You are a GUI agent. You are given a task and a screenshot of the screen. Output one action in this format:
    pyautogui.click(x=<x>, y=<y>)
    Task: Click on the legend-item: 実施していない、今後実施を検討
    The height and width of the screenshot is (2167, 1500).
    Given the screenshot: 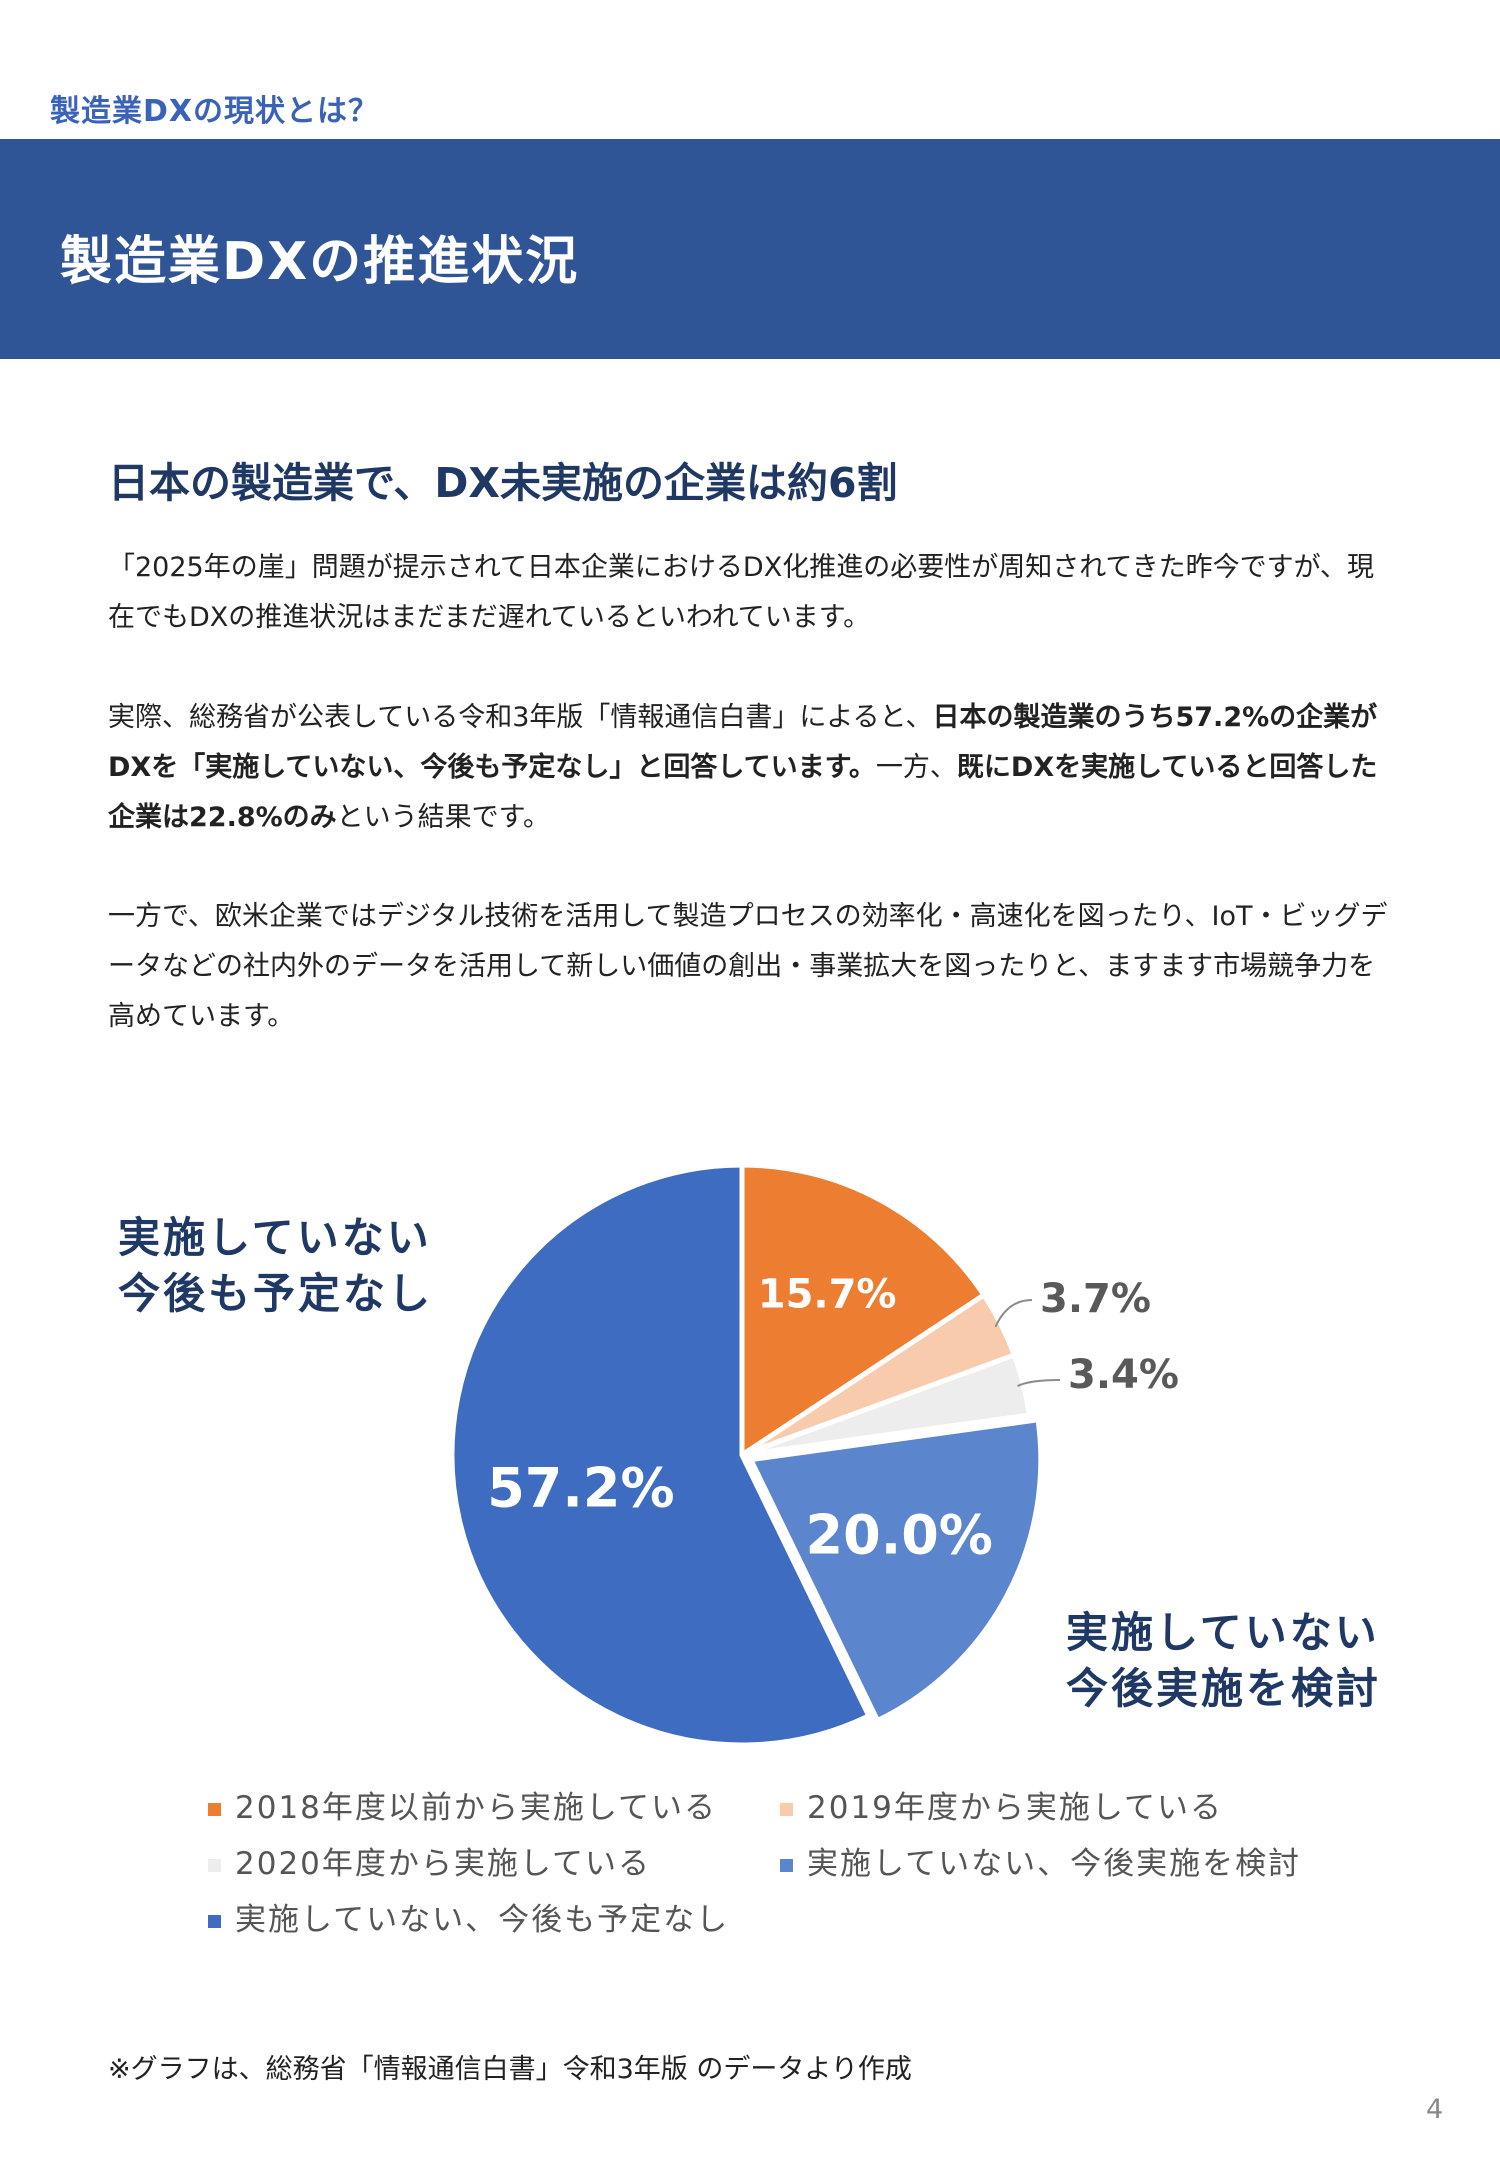 What is the action you would take?
    pyautogui.click(x=1040, y=1860)
    